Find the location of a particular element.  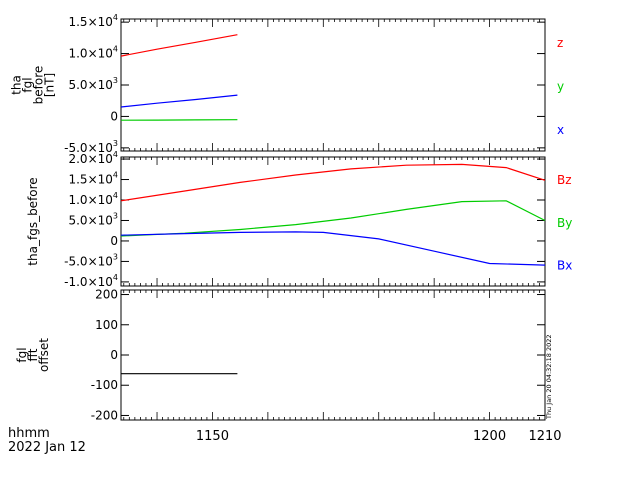

panel-3-ylabel-line: offset is located at coordinates (44, 355).